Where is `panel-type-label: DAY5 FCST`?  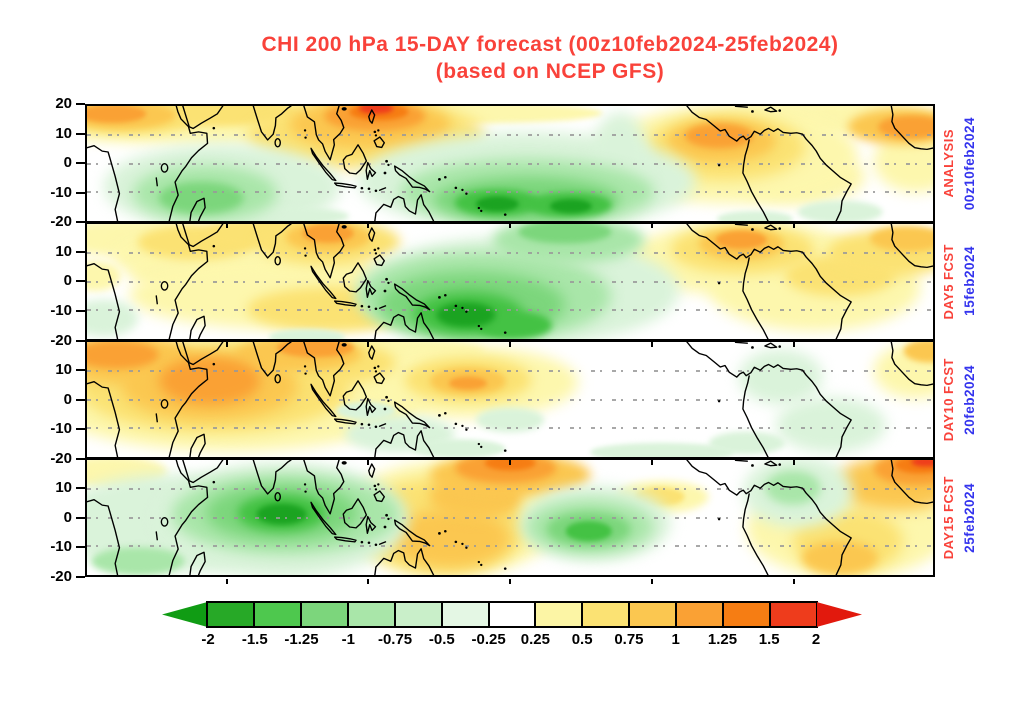 panel-type-label: DAY5 FCST is located at coordinates (948, 281).